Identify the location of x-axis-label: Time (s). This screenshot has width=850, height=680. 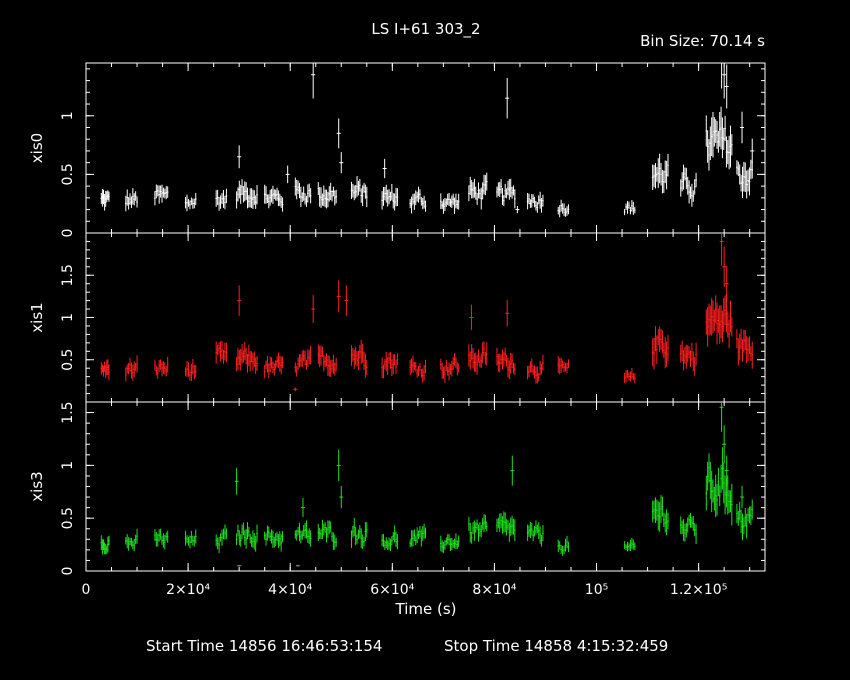
(426, 609).